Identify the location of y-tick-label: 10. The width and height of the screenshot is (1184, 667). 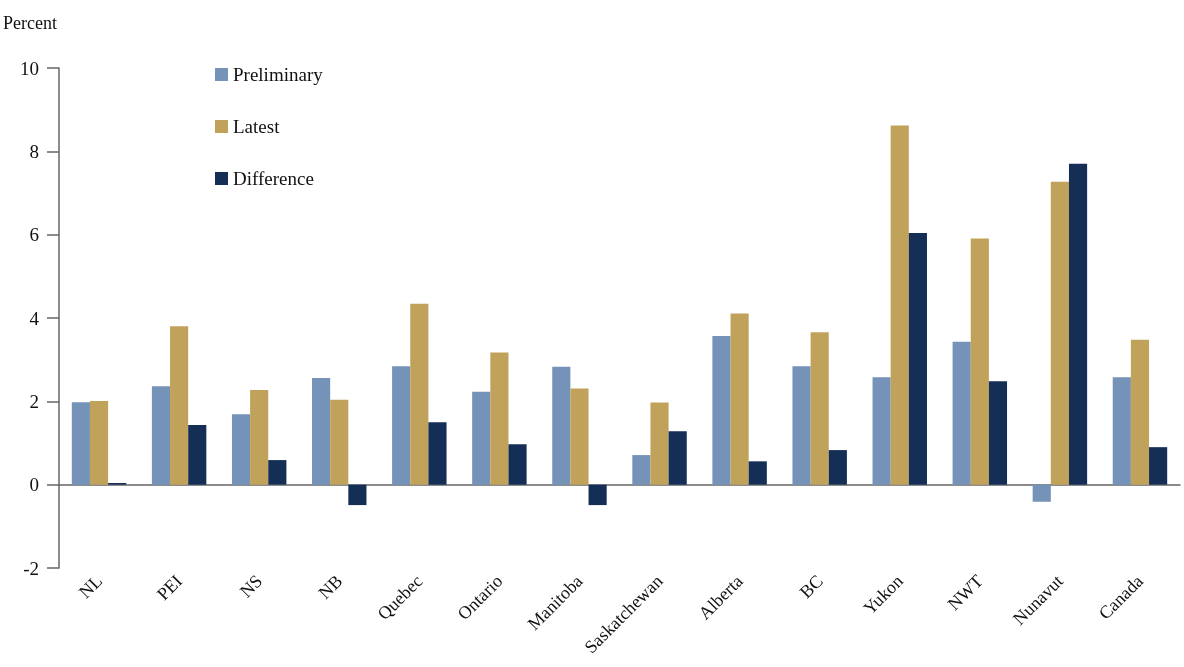
(29, 68).